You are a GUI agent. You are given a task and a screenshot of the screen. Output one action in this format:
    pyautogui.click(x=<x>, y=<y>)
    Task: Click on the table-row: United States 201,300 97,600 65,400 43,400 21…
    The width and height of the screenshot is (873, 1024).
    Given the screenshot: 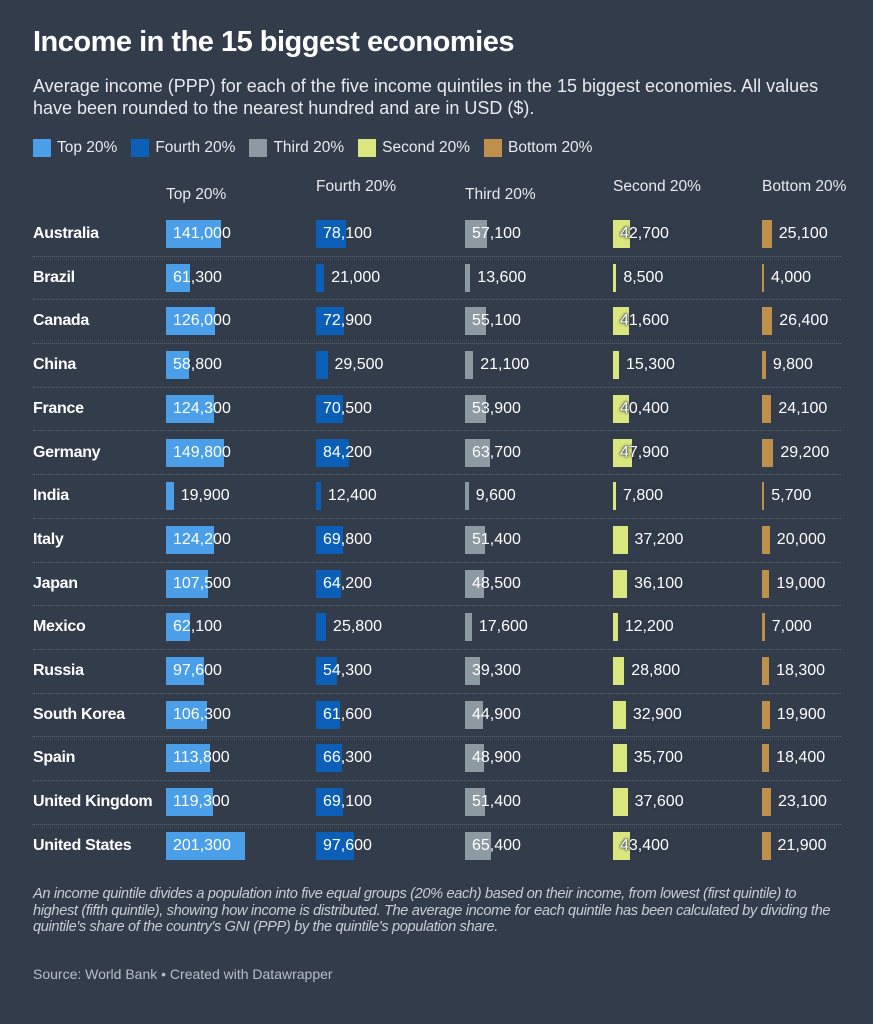 What is the action you would take?
    pyautogui.click(x=437, y=846)
    